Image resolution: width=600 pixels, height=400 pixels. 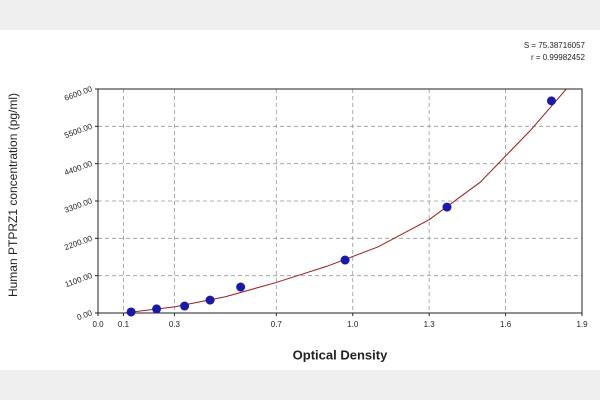 What do you see at coordinates (582, 324) in the screenshot?
I see `x-tick-label: 1.9` at bounding box center [582, 324].